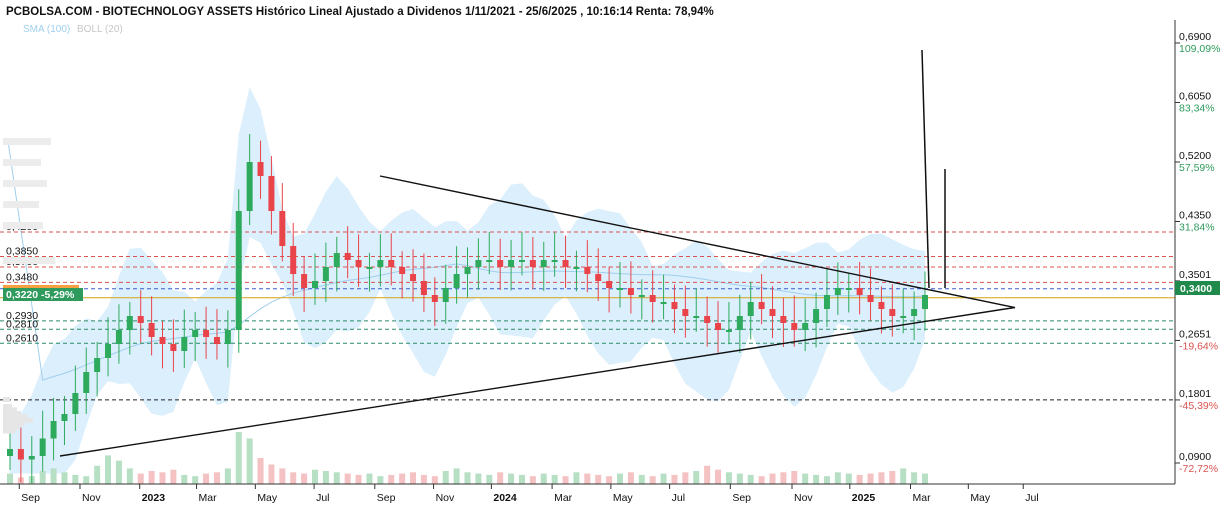 The height and width of the screenshot is (512, 1229). I want to click on percent-tick-label: -19,64%, so click(1198, 346).